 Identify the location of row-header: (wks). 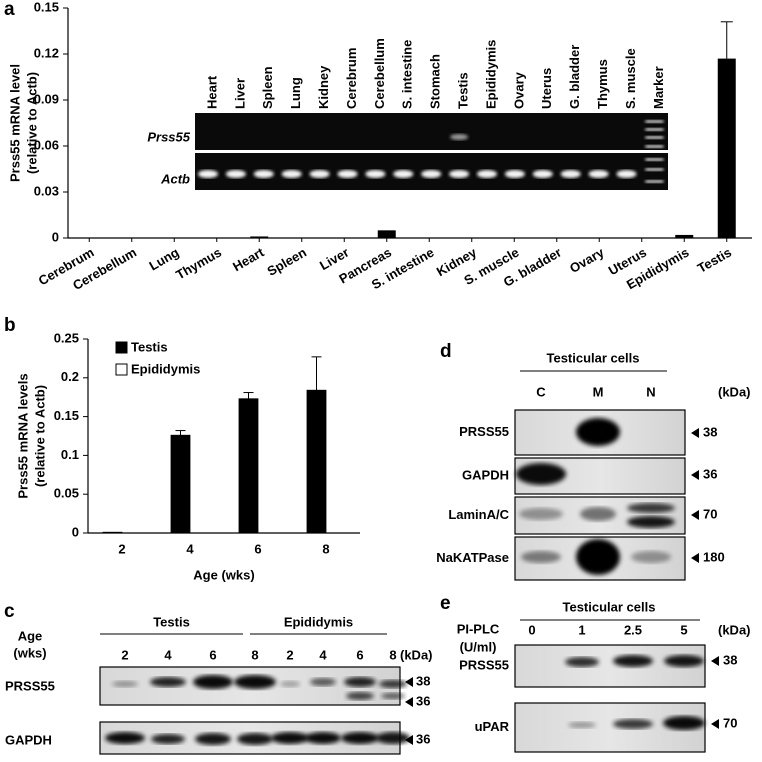
(29, 652).